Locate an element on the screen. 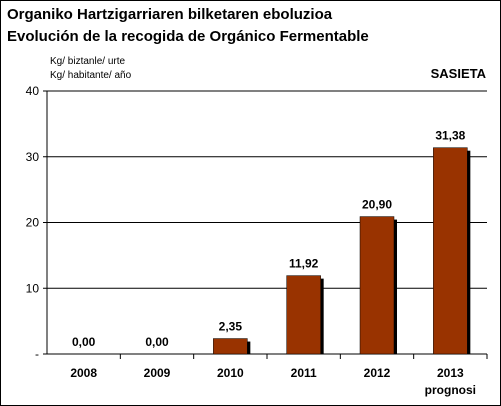  y-tick-label: 40 is located at coordinates (33, 91).